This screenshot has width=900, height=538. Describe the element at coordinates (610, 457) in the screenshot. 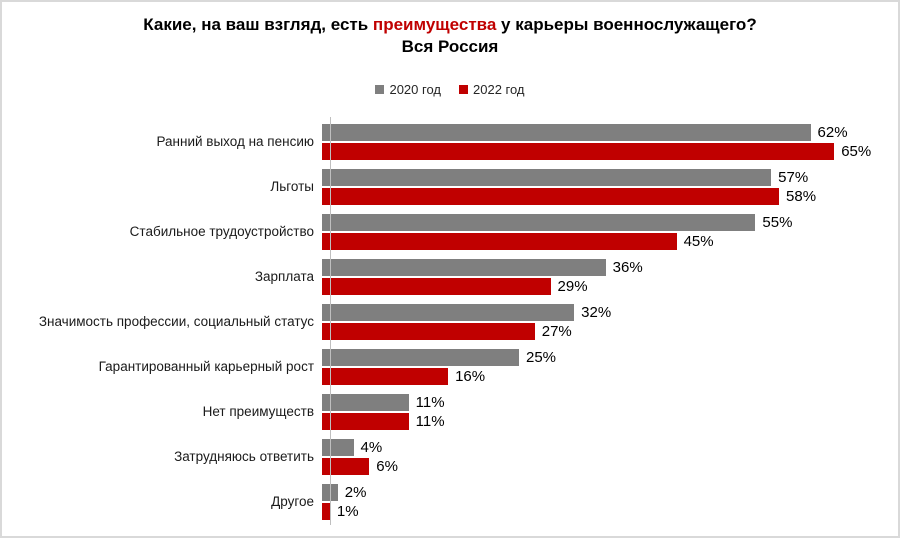

I see `bar-group: 4% 6%` at that location.